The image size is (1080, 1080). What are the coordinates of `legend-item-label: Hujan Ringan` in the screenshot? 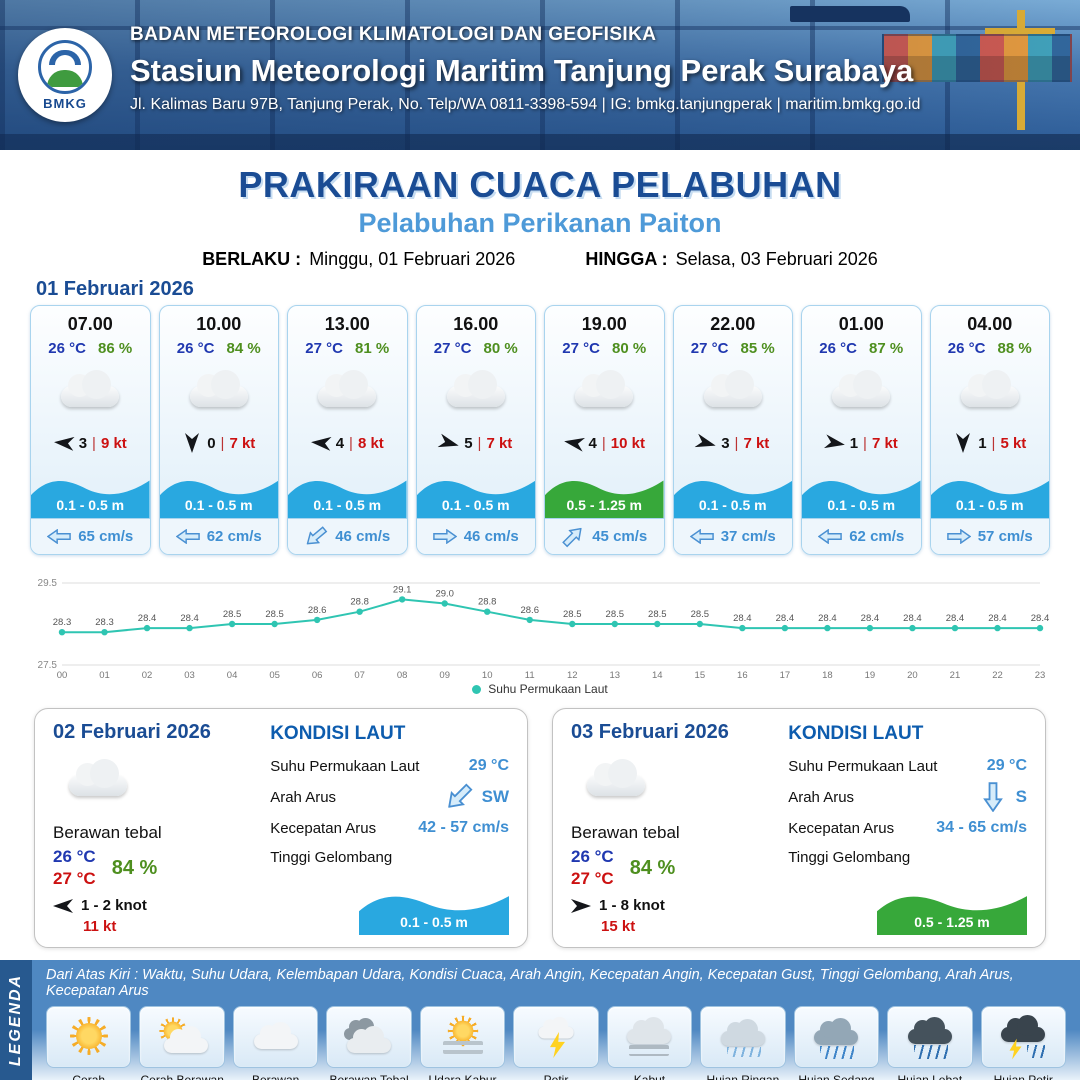 It's located at (743, 1076).